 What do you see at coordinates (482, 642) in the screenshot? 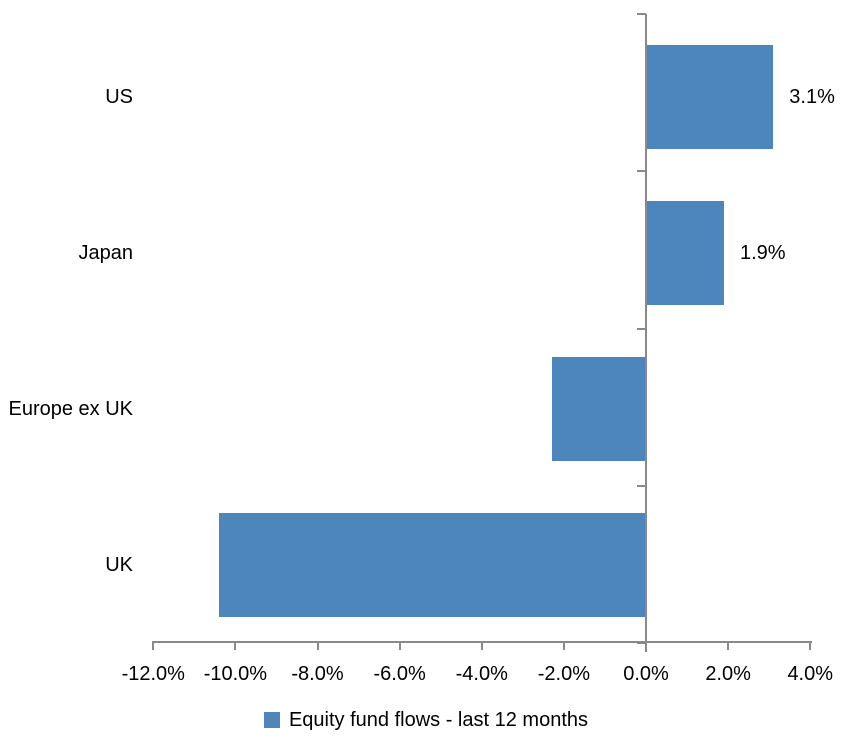
I see `x-axis-line` at bounding box center [482, 642].